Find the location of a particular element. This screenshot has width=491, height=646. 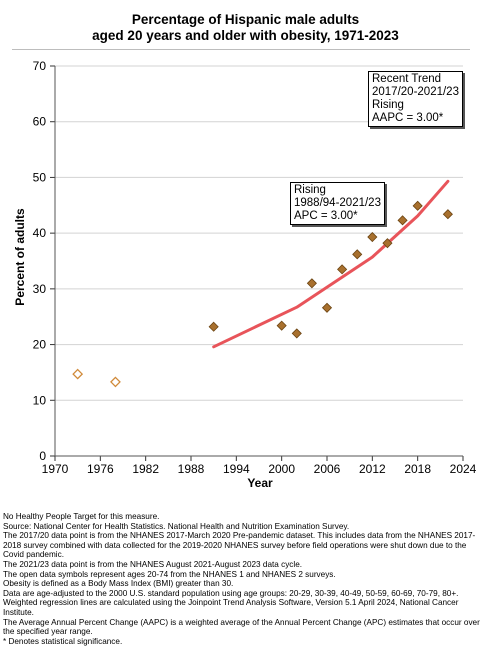

x-tick-label: 1976 is located at coordinates (100, 469).